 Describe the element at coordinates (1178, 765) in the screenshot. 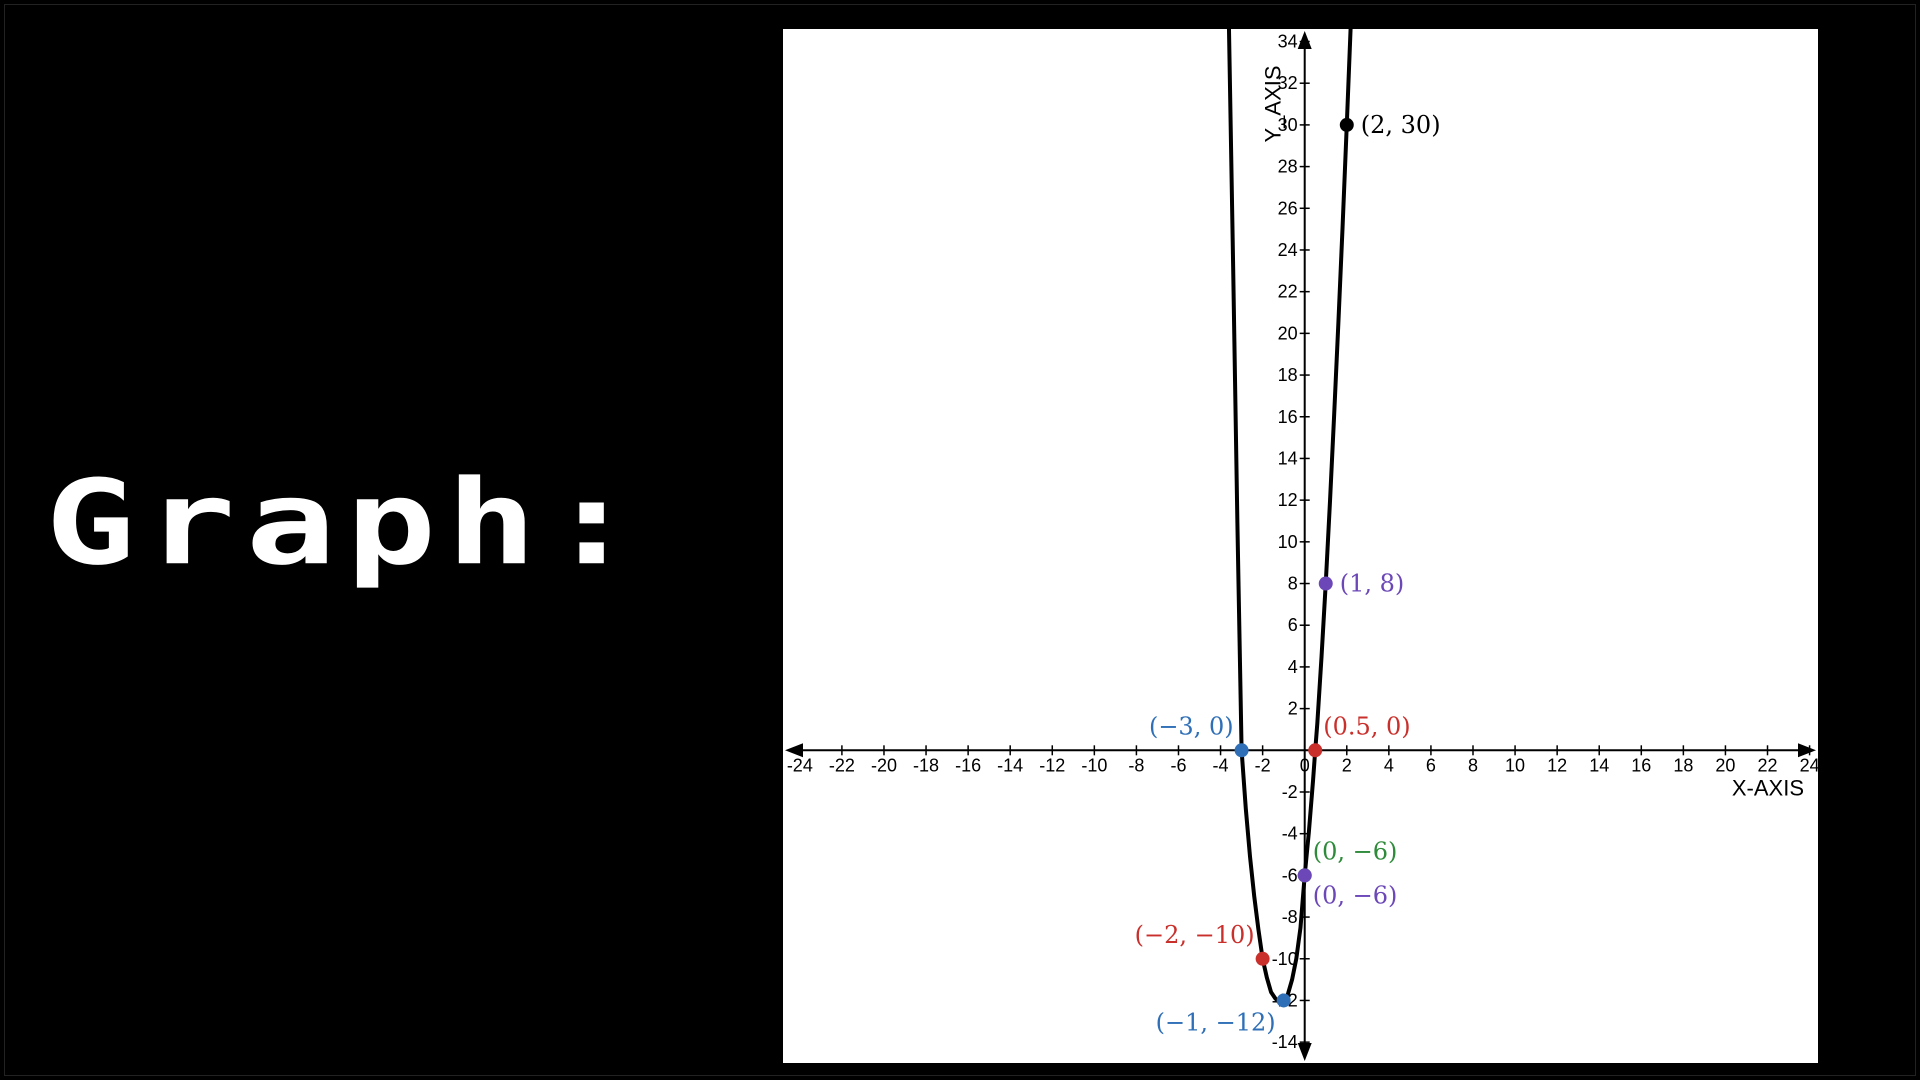

I see `x-tick-label: -6` at that location.